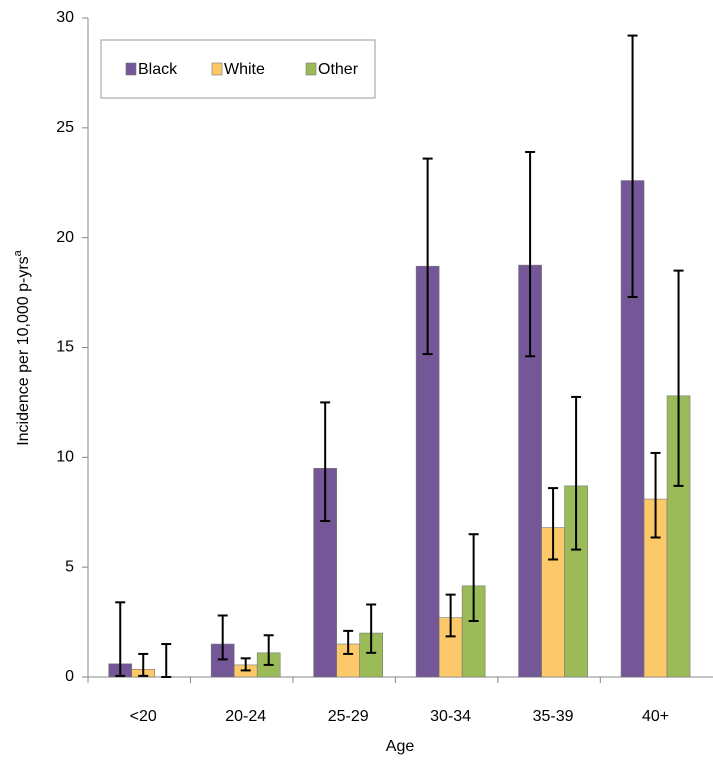  I want to click on y-tick-label: 15, so click(65, 347).